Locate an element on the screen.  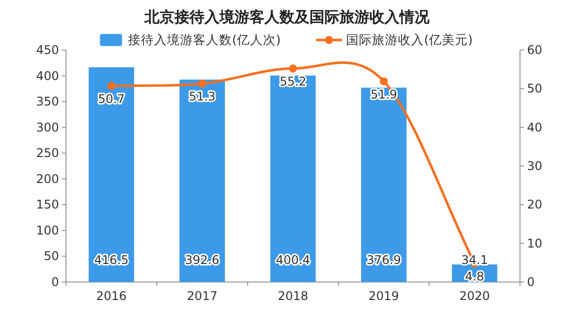
x-tick-label: 2016 is located at coordinates (111, 296).